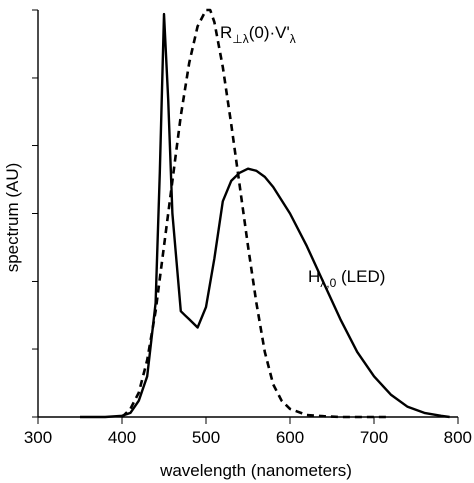  I want to click on x-tick-label: 500, so click(206, 437).